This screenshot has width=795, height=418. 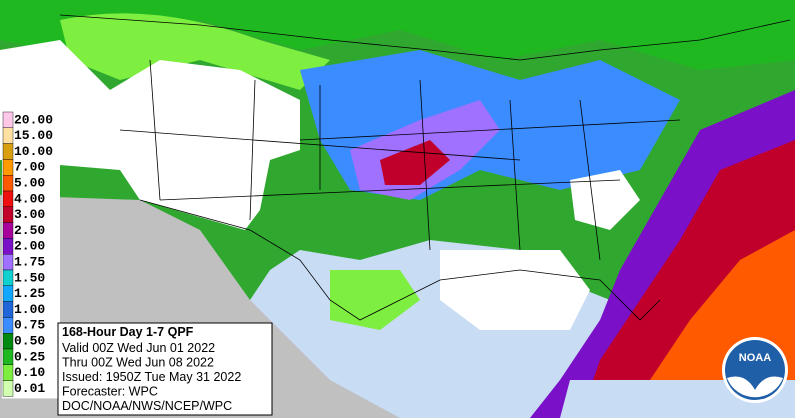 I want to click on info-background, so click(x=165, y=369).